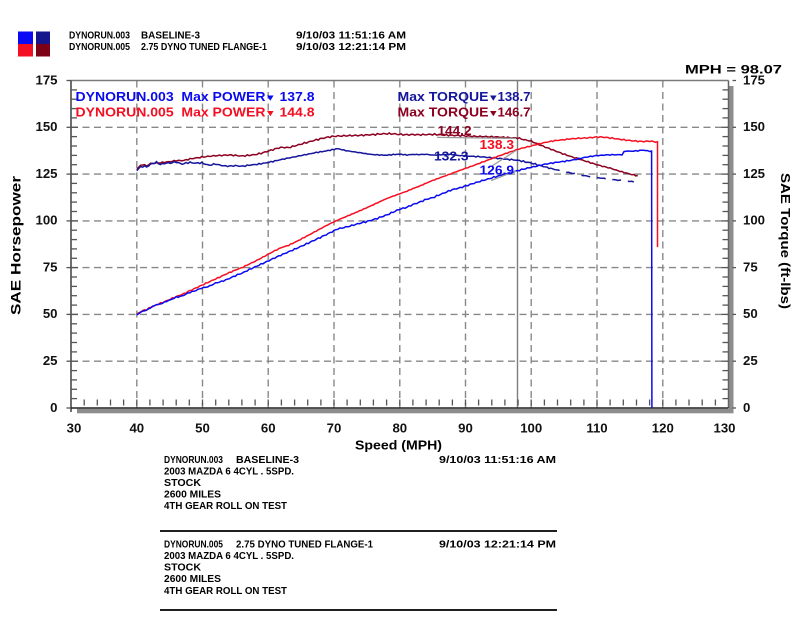 The height and width of the screenshot is (617, 800). Describe the element at coordinates (74, 428) in the screenshot. I see `svg-text: 30` at that location.